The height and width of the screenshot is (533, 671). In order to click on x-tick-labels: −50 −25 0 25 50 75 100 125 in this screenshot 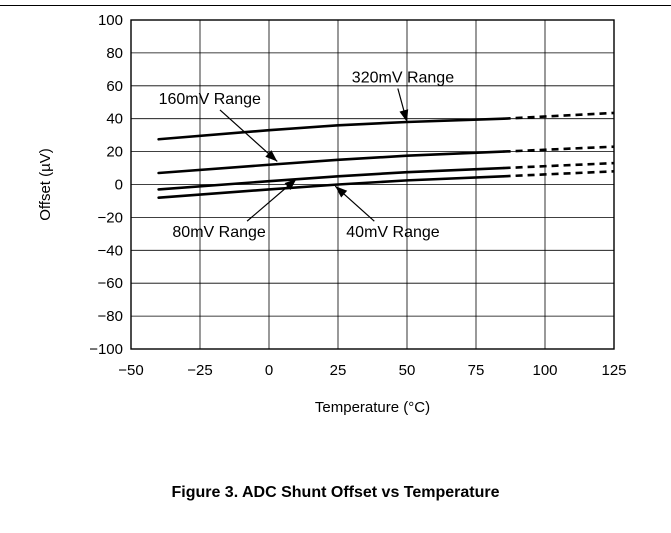, I will do `click(372, 370)`.